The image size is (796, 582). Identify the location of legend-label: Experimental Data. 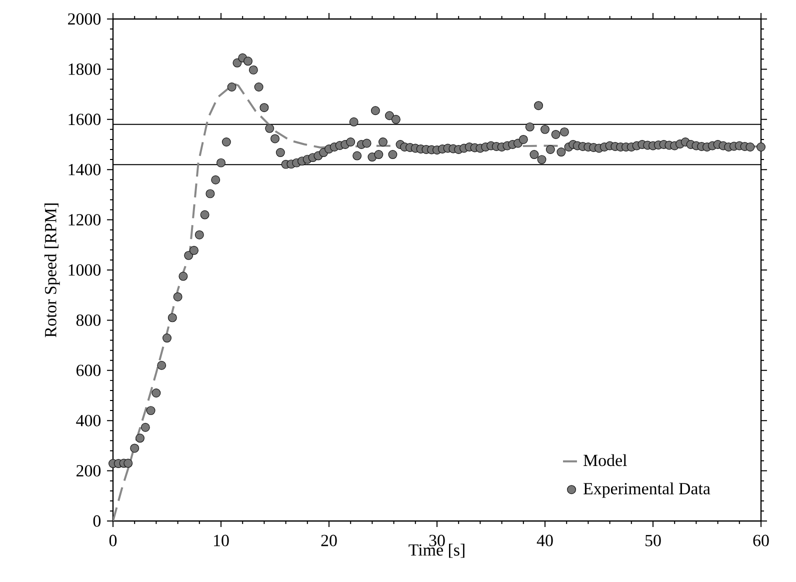
(647, 490).